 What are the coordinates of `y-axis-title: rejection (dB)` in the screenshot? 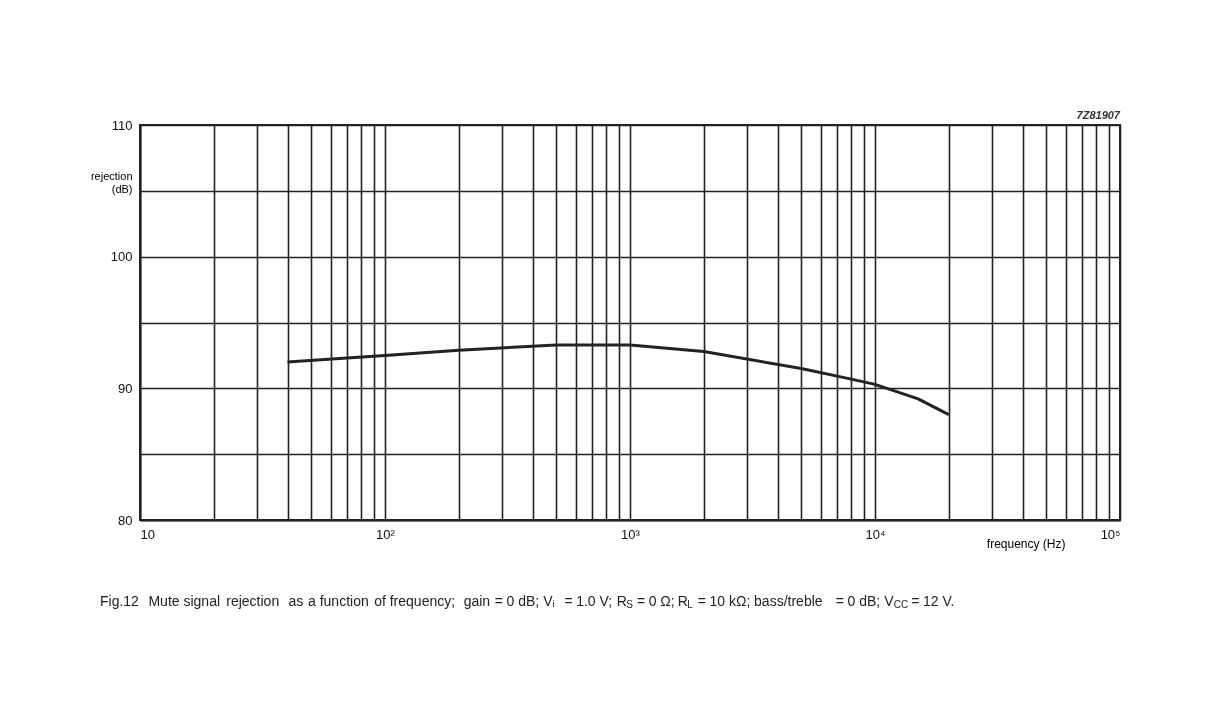 It's located at (111, 182).